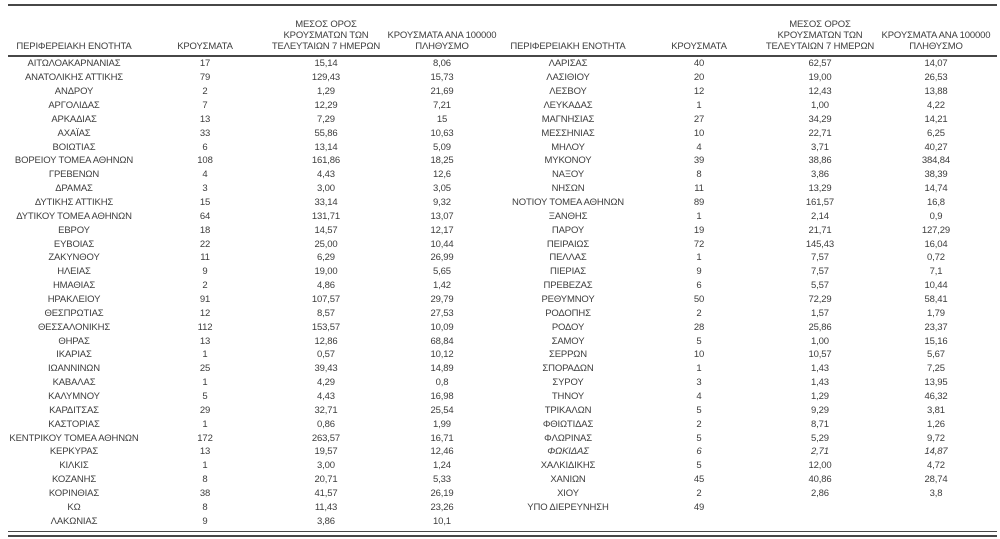  Describe the element at coordinates (255, 383) in the screenshot. I see `table-row: ΚΑΒΑΛΑΣ 1 4,29 0,8` at that location.